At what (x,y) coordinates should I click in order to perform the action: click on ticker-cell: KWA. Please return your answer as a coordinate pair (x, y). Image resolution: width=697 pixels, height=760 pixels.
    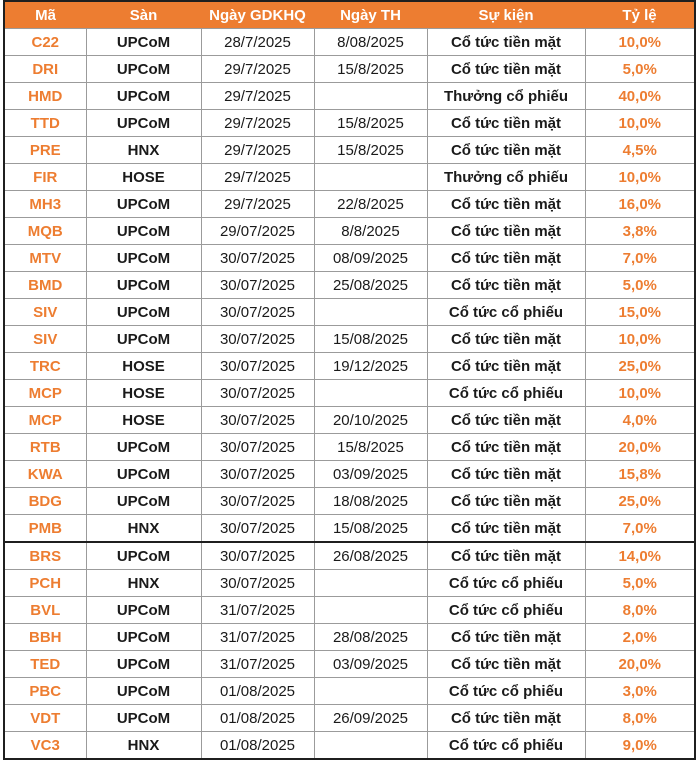
    Looking at the image, I should click on (45, 474).